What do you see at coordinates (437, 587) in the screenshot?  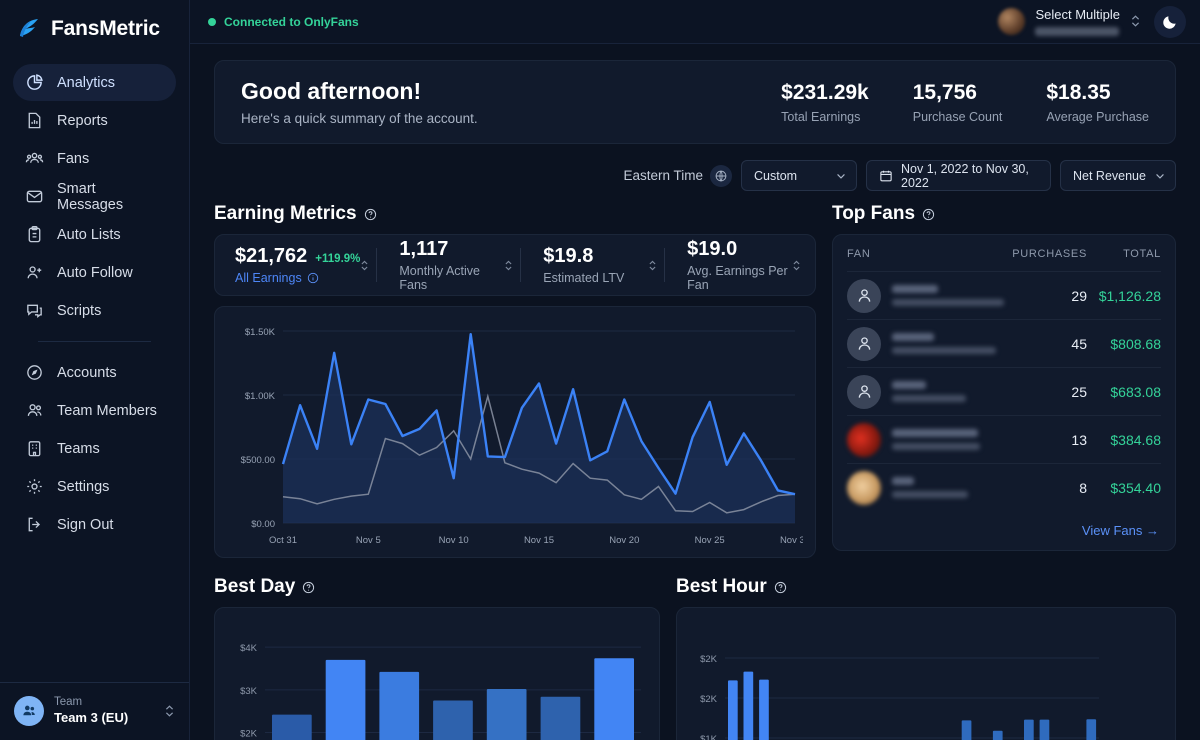 I see `best-day-header: Best Day` at bounding box center [437, 587].